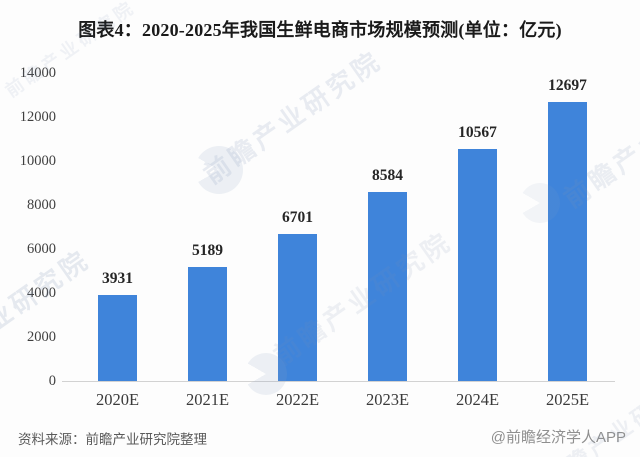 The width and height of the screenshot is (640, 457). What do you see at coordinates (297, 399) in the screenshot?
I see `x-tick-label: 2022E` at bounding box center [297, 399].